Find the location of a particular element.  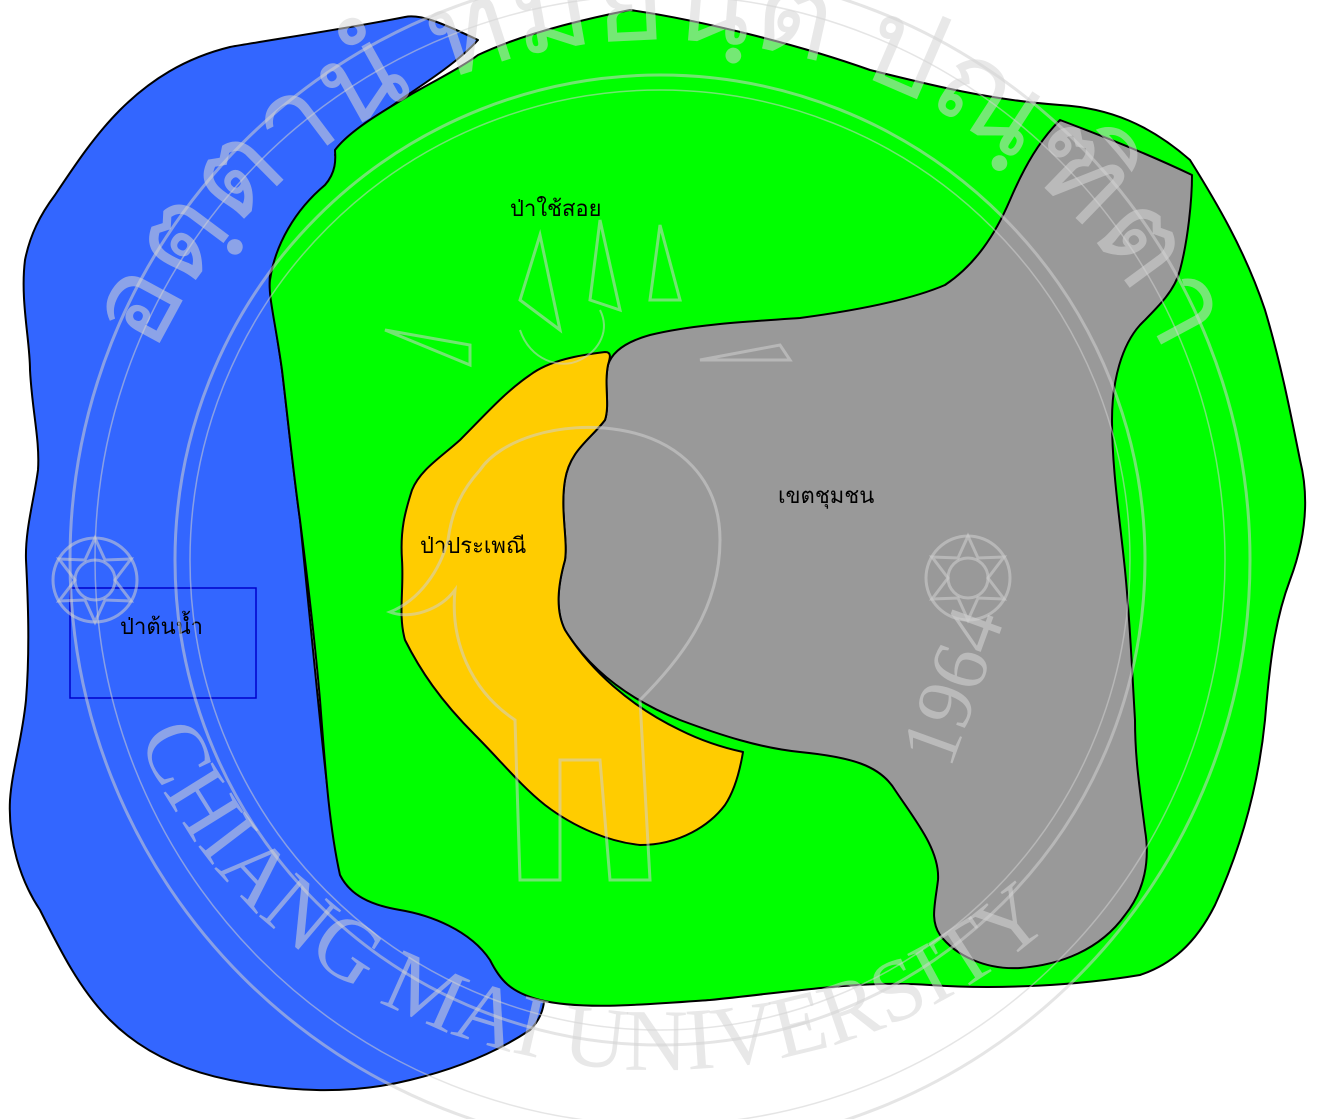

flower-emblem-left-icon is located at coordinates (95, 580).